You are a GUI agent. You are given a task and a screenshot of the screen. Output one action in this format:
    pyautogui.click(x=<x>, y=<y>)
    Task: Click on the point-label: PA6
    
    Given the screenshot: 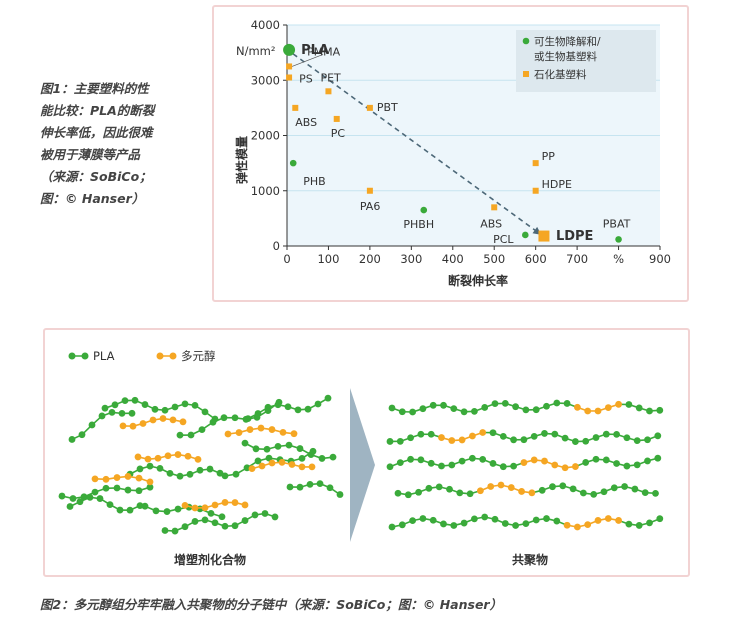 What is the action you would take?
    pyautogui.click(x=370, y=206)
    